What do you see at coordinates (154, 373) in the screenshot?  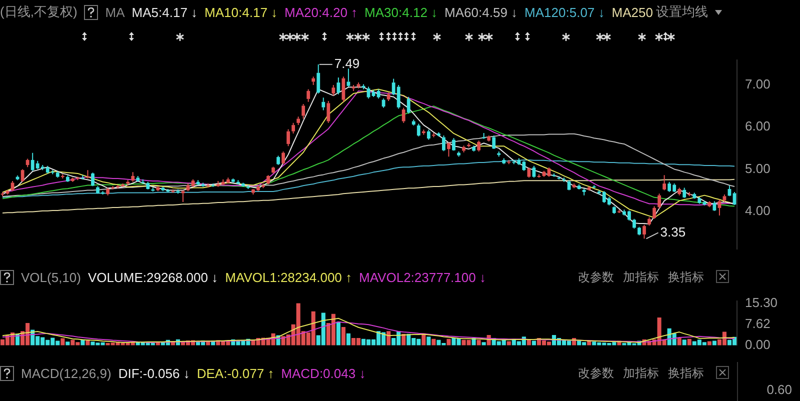 I see `text: DIF:-0.056 ↓` at bounding box center [154, 373].